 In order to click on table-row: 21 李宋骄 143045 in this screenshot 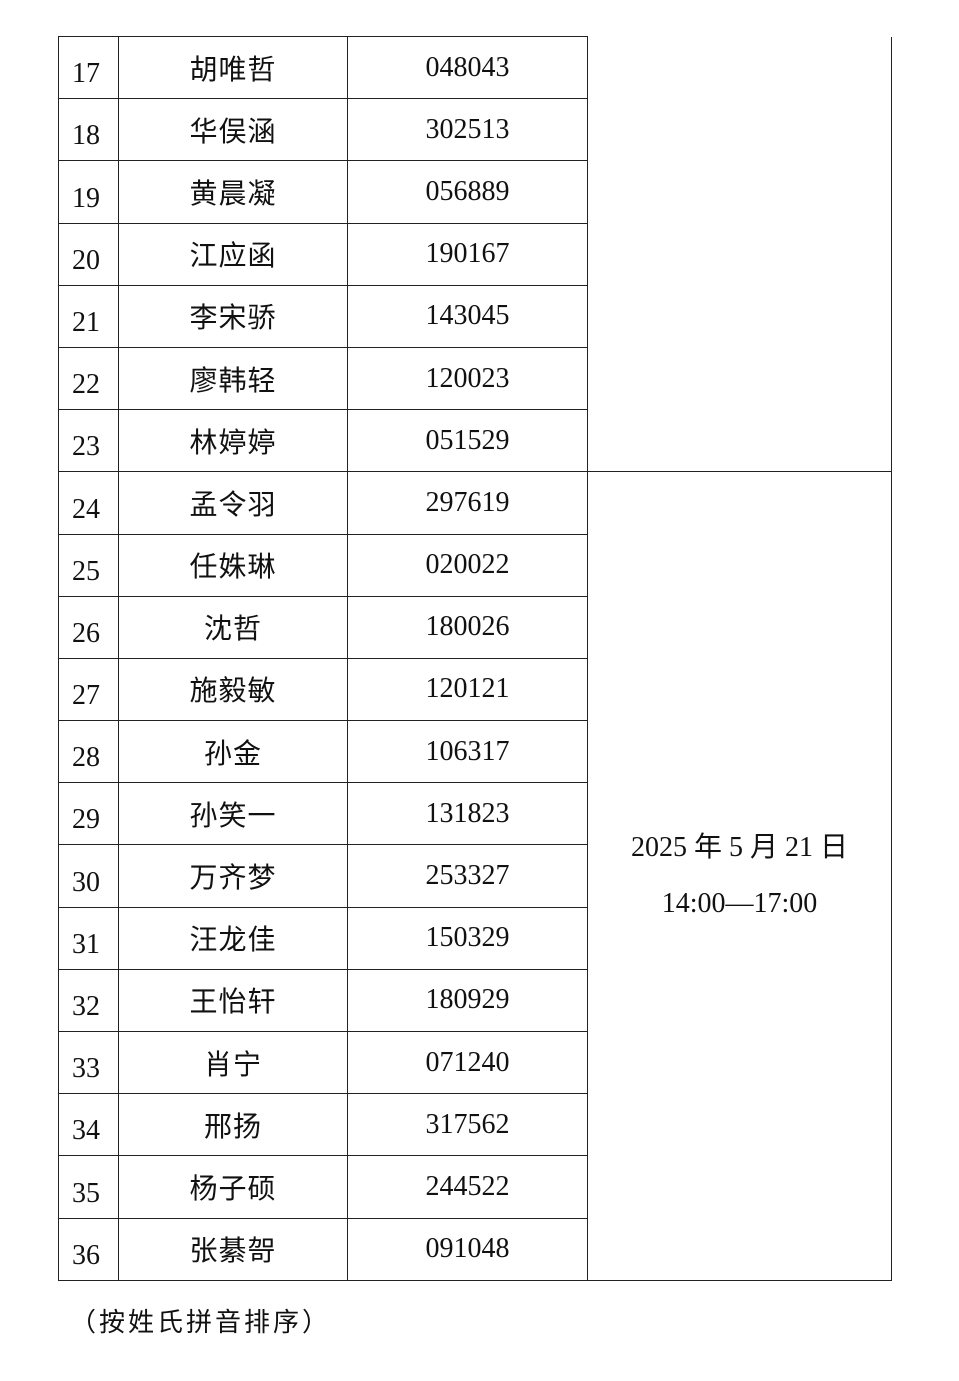, I will do `click(475, 316)`.